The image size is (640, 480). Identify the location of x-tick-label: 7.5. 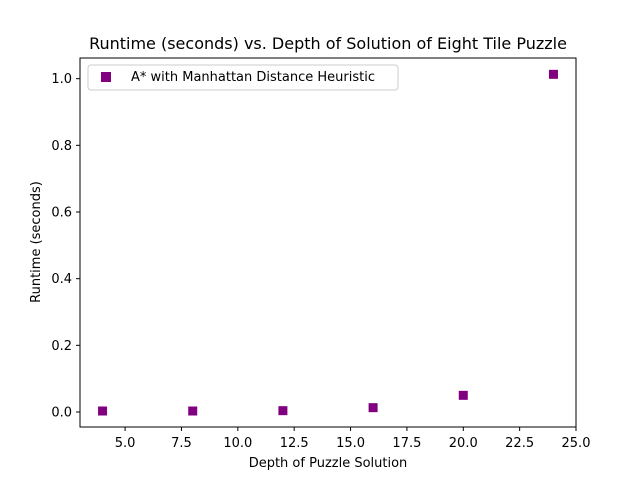
(181, 443).